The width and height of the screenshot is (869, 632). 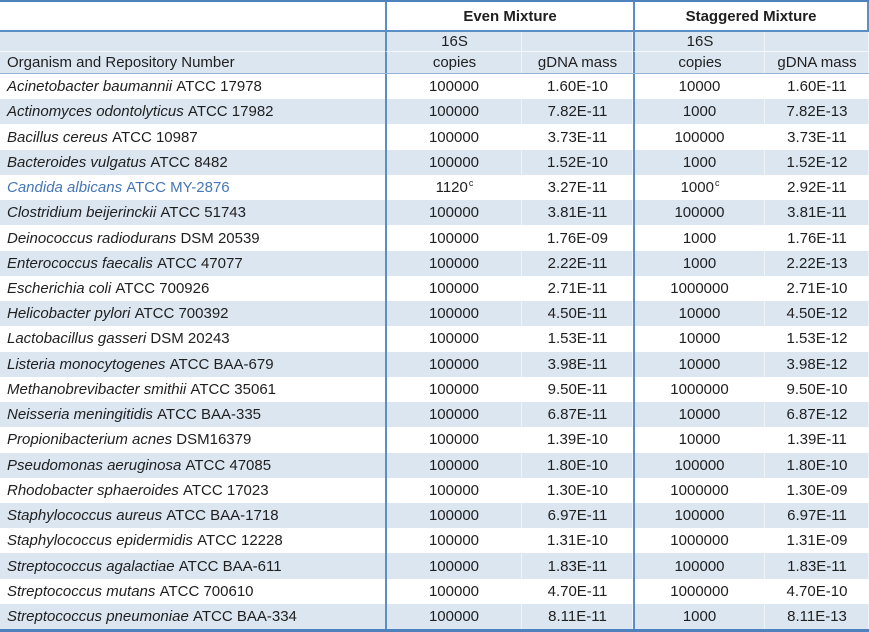 I want to click on organism-cell: Listeria monocytogenes ATCC BAA-679, so click(x=192, y=364).